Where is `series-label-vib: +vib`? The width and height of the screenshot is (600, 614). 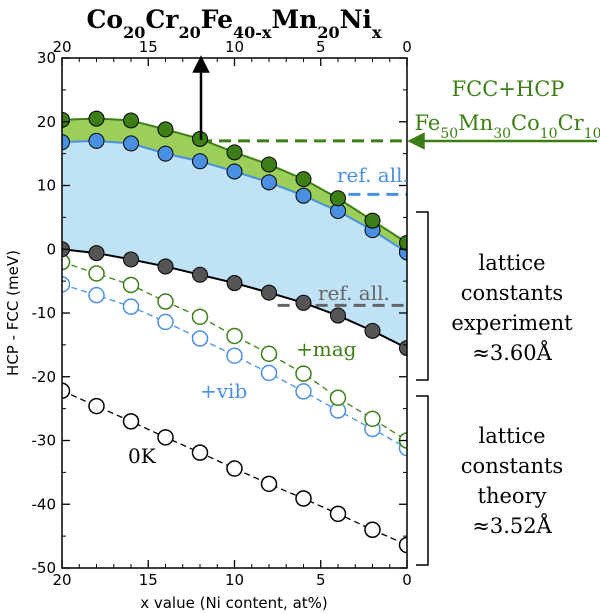
series-label-vib: +vib is located at coordinates (223, 391).